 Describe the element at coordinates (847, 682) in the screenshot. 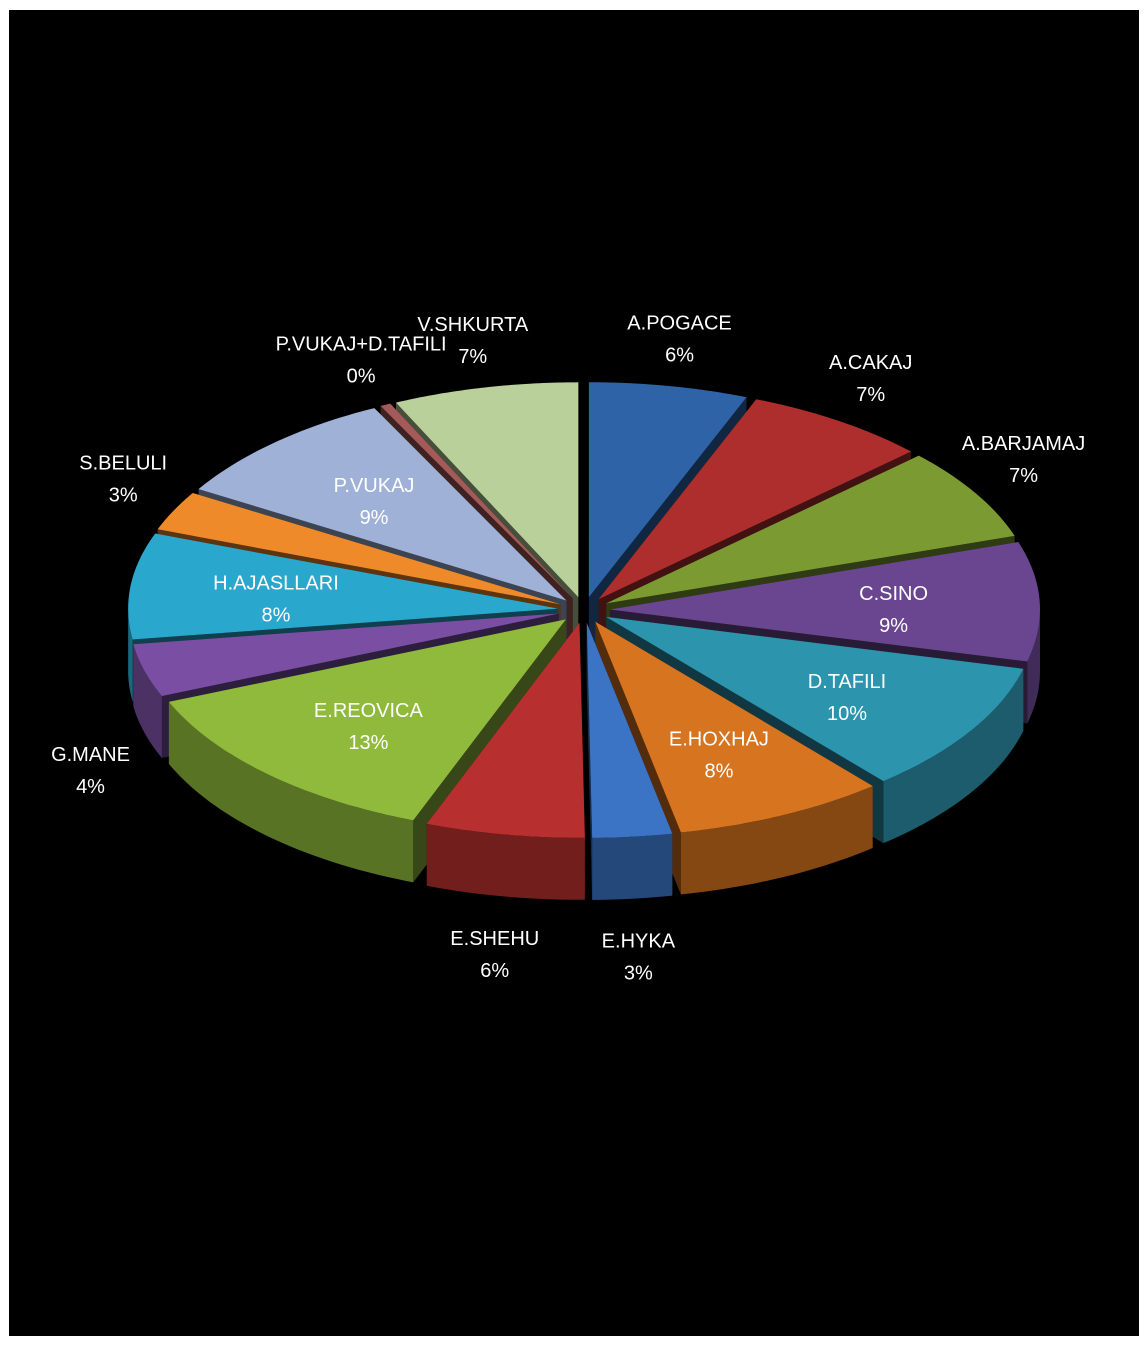

I see `data-label-category: D.TAFILI` at that location.